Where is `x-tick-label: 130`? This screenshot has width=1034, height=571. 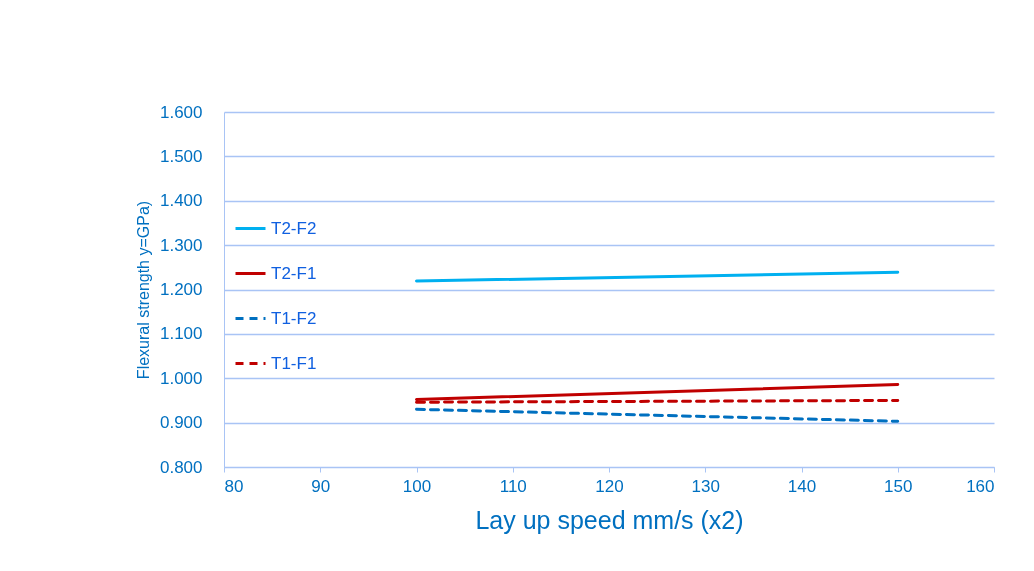 x-tick-label: 130 is located at coordinates (705, 486).